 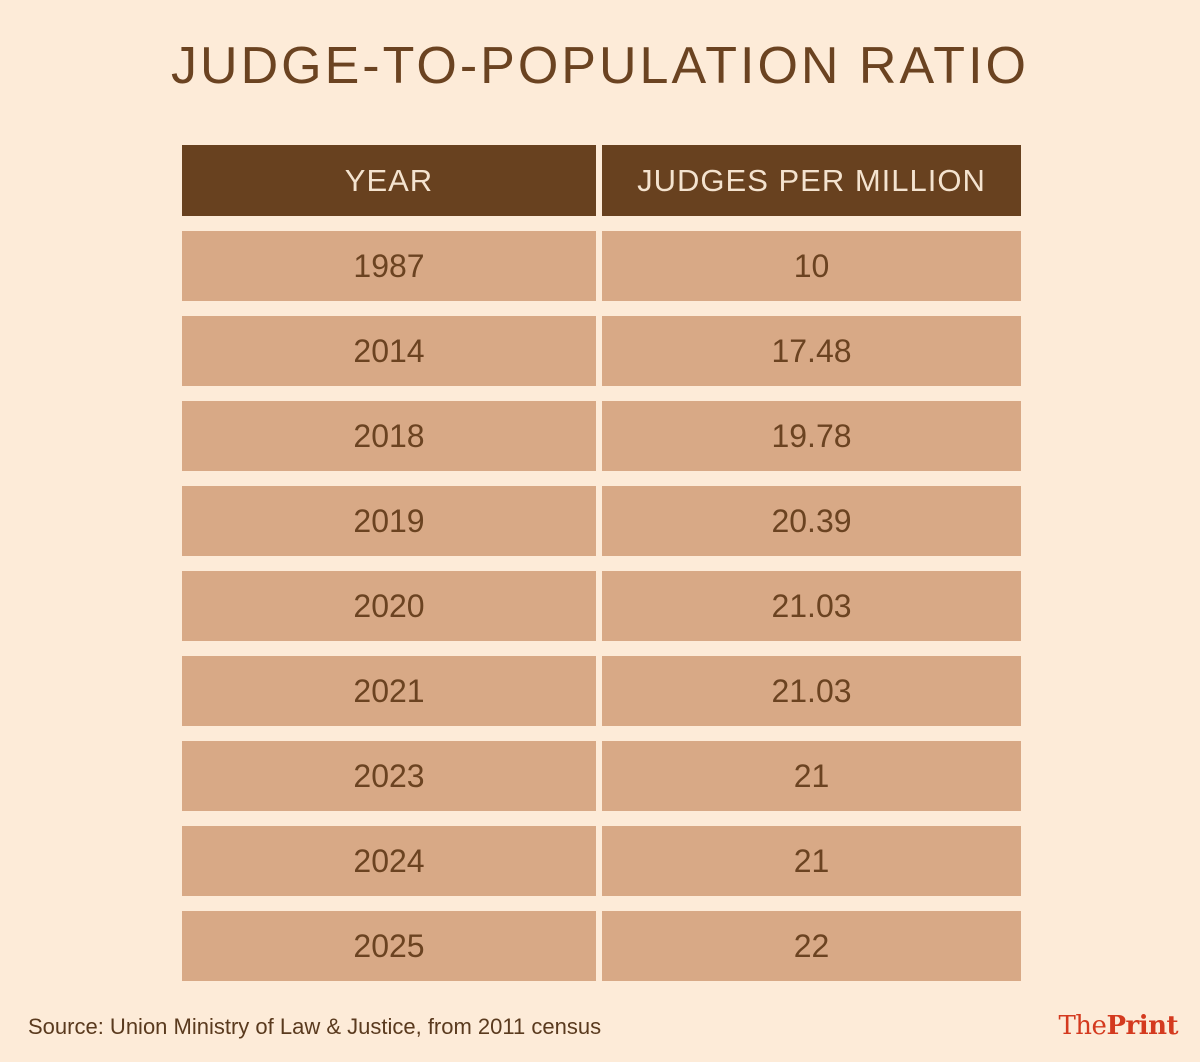 I want to click on table-row: 2023 21, so click(x=601, y=776).